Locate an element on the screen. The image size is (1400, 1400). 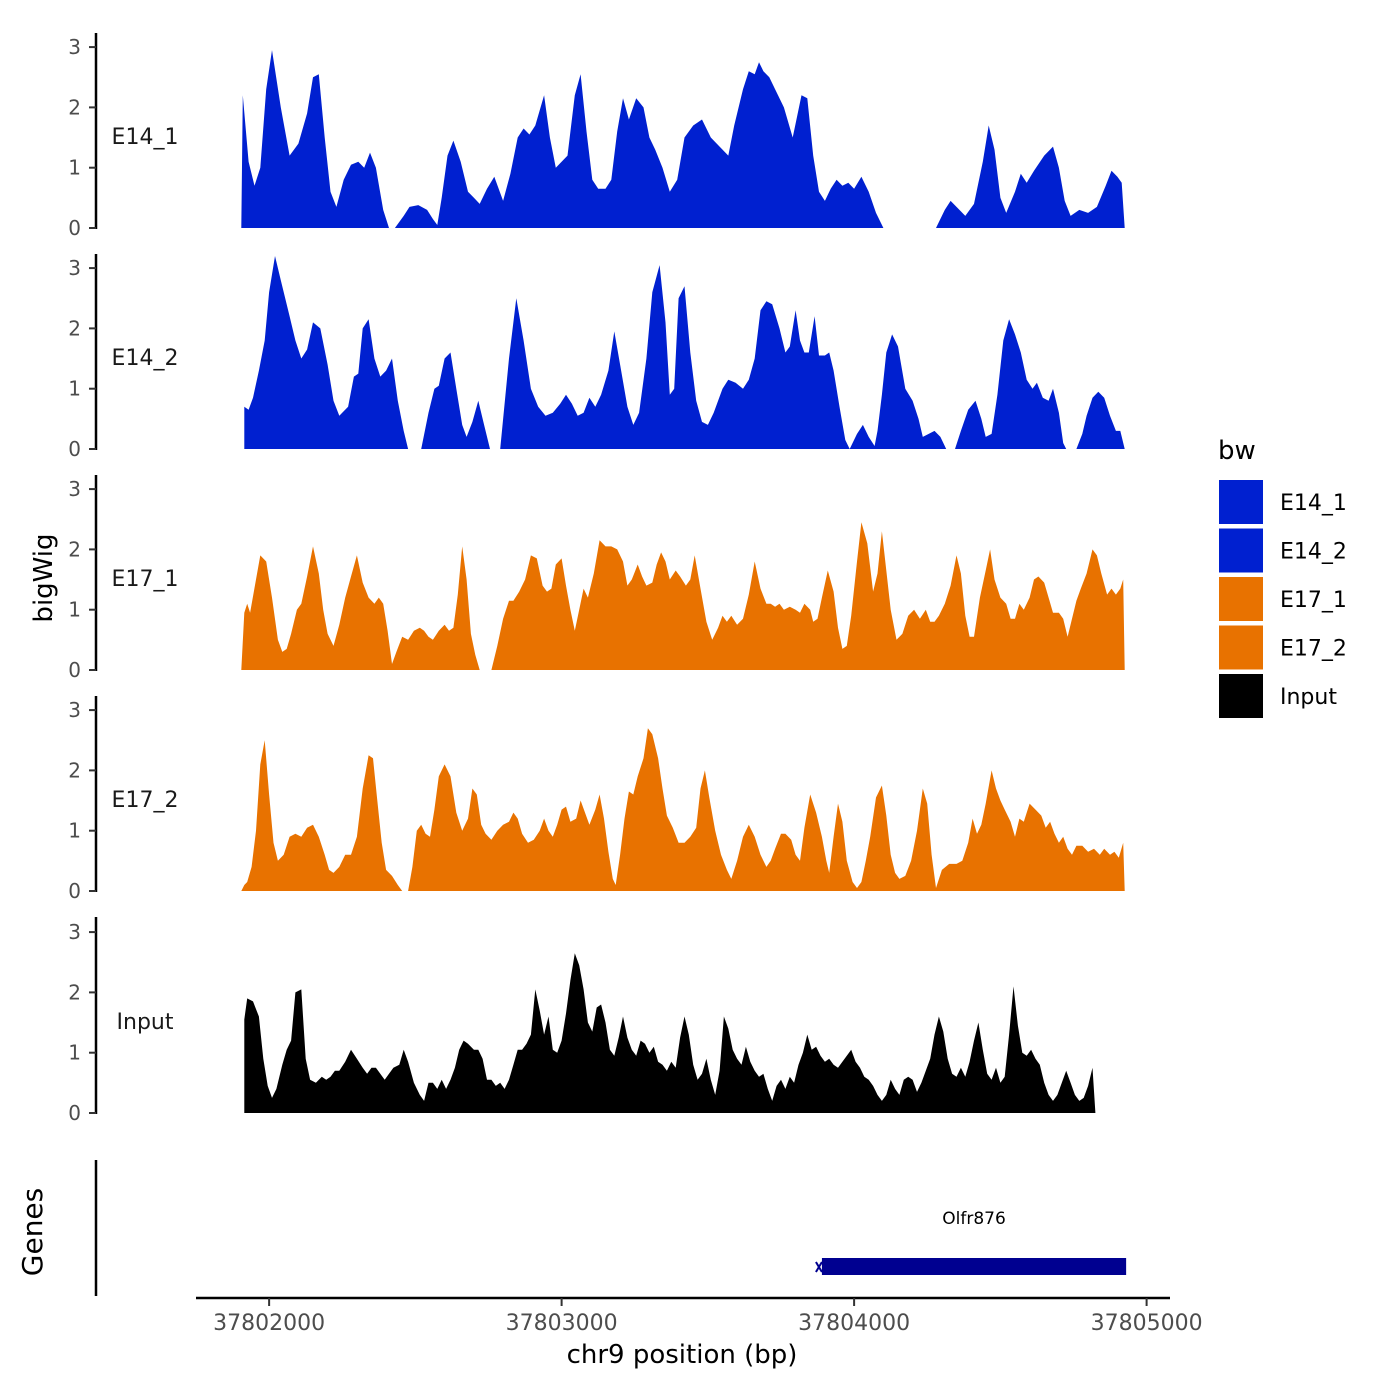
x-tick-label: 37802000 is located at coordinates (269, 1323).